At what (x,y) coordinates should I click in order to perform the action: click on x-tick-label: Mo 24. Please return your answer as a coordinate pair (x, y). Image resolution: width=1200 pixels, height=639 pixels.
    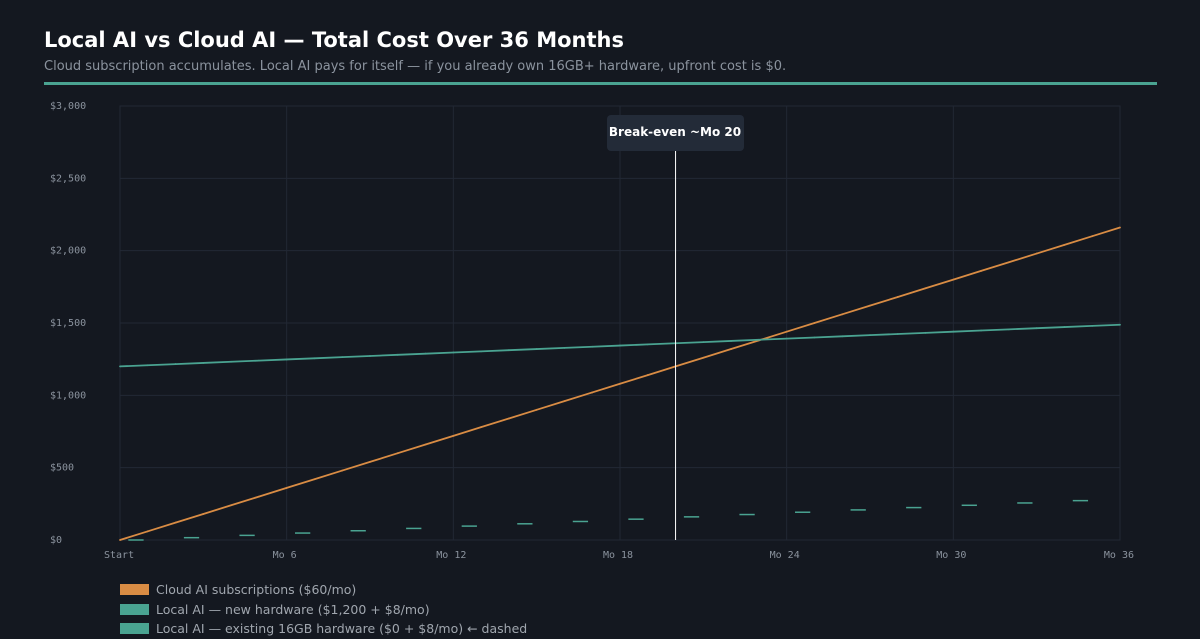
    Looking at the image, I should click on (785, 555).